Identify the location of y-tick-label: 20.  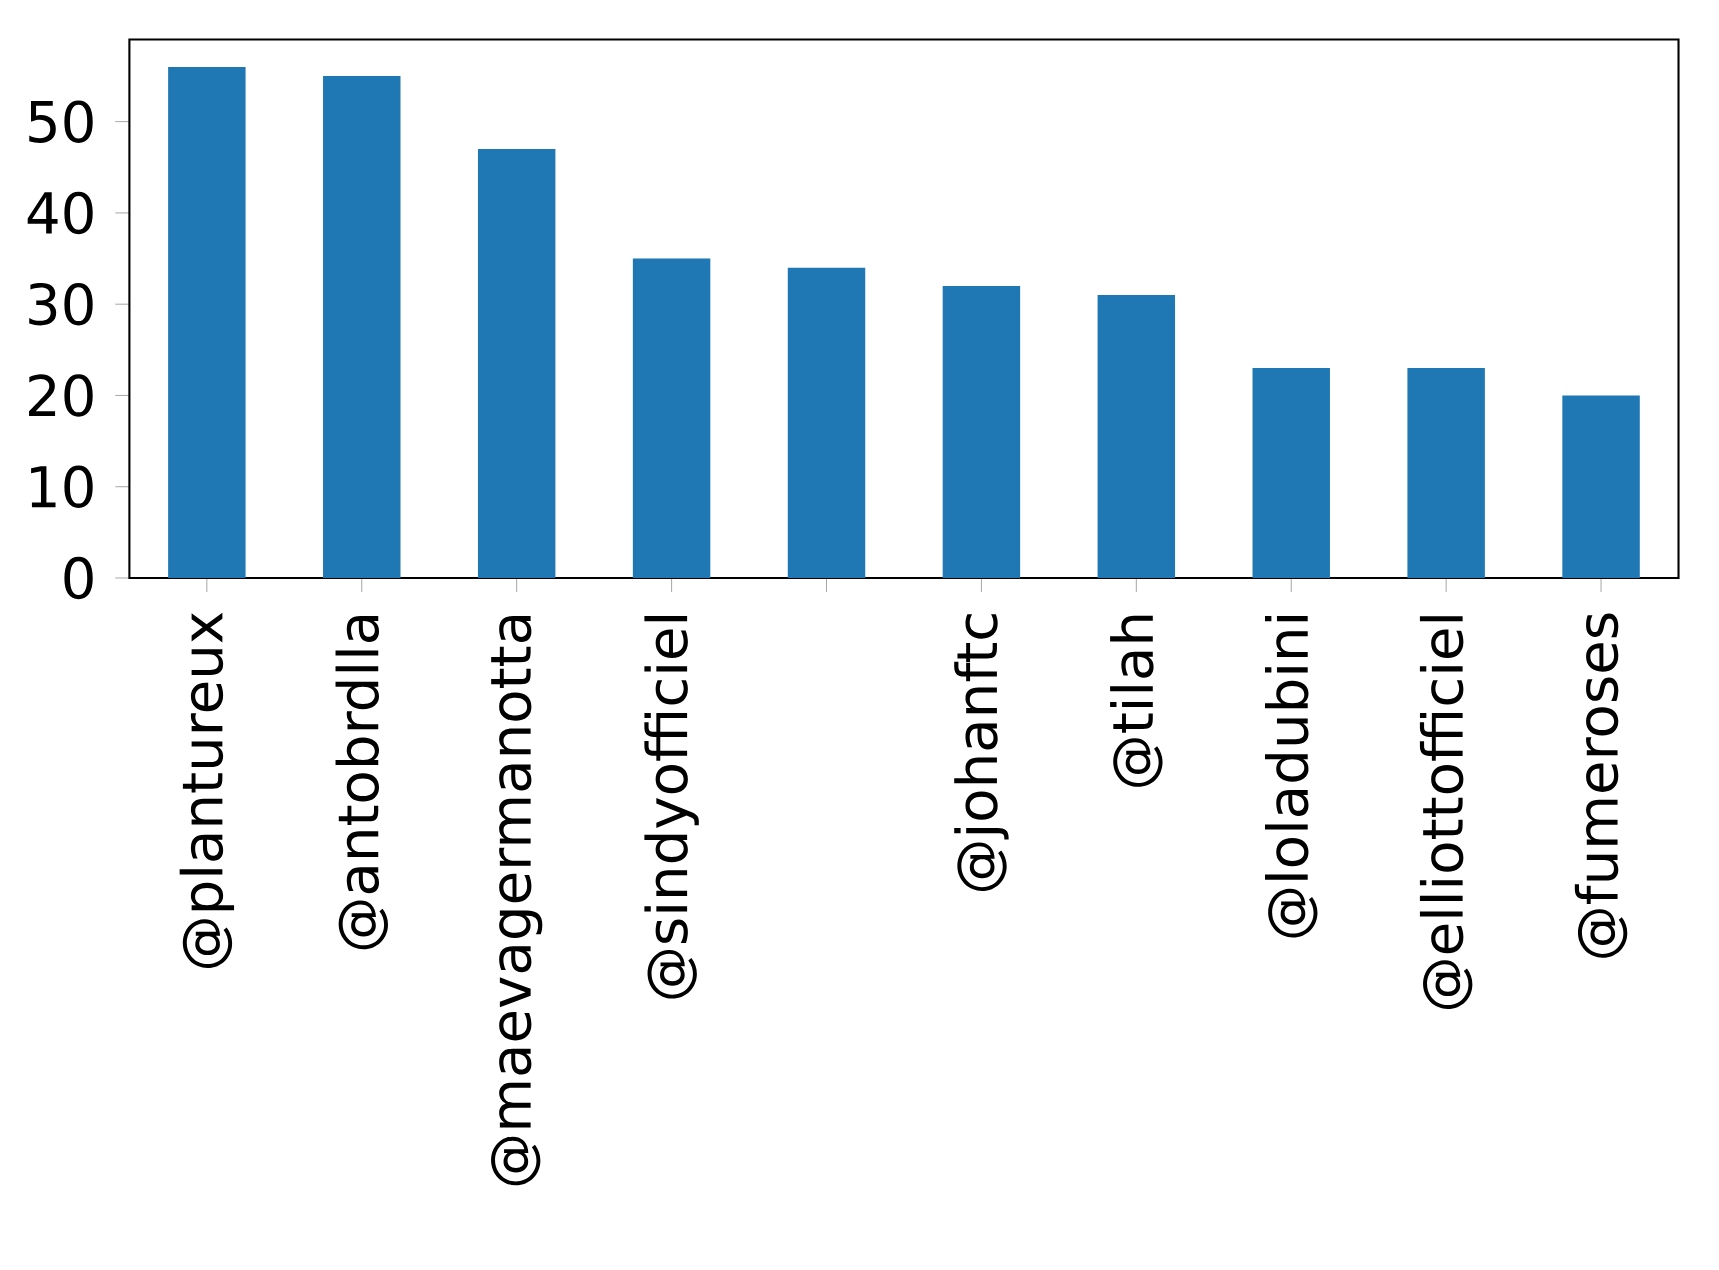
(61, 395).